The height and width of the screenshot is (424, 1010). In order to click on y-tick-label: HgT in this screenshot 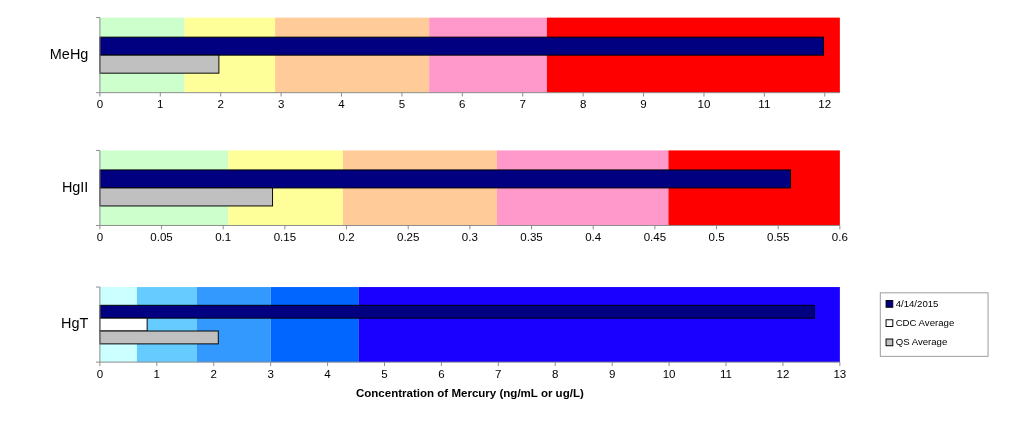, I will do `click(75, 323)`.